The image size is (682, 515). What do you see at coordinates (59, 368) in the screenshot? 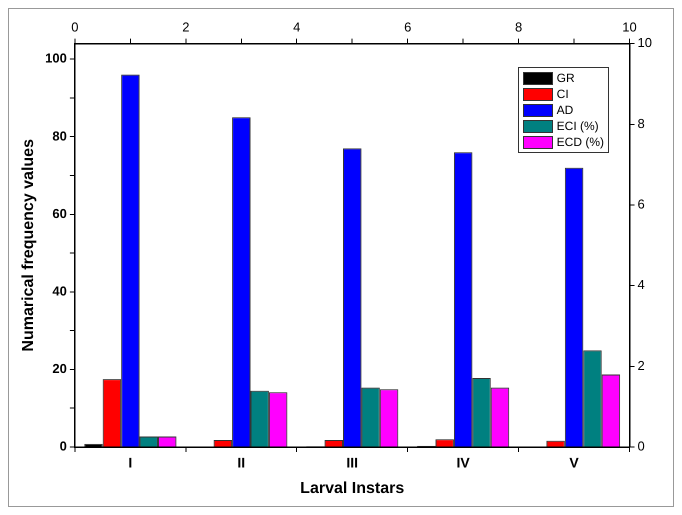
I see `y-tick-label: 20` at bounding box center [59, 368].